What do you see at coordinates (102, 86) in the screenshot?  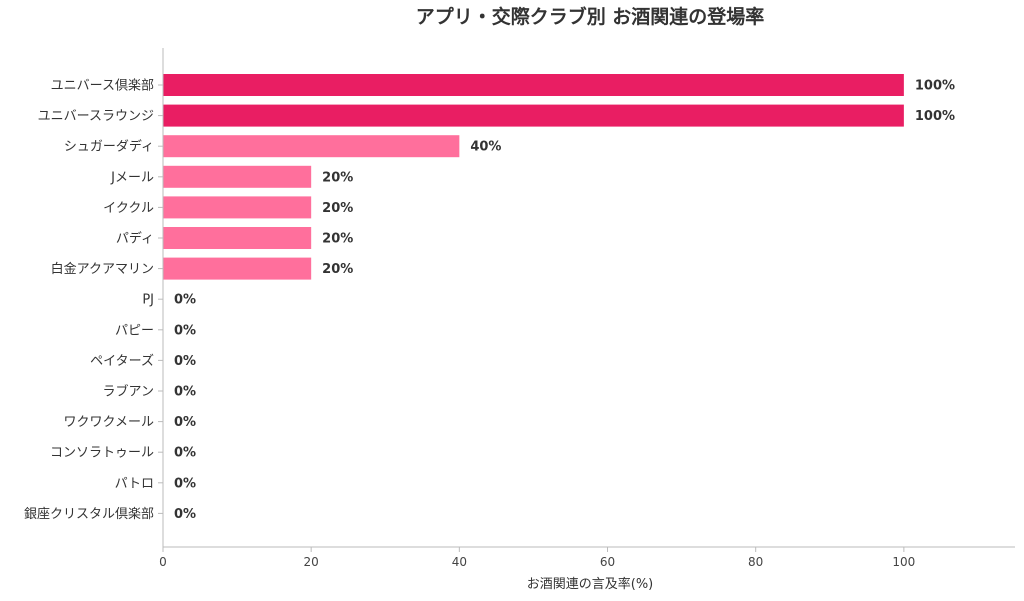 I see `category-label: ユニバース倶楽部` at bounding box center [102, 86].